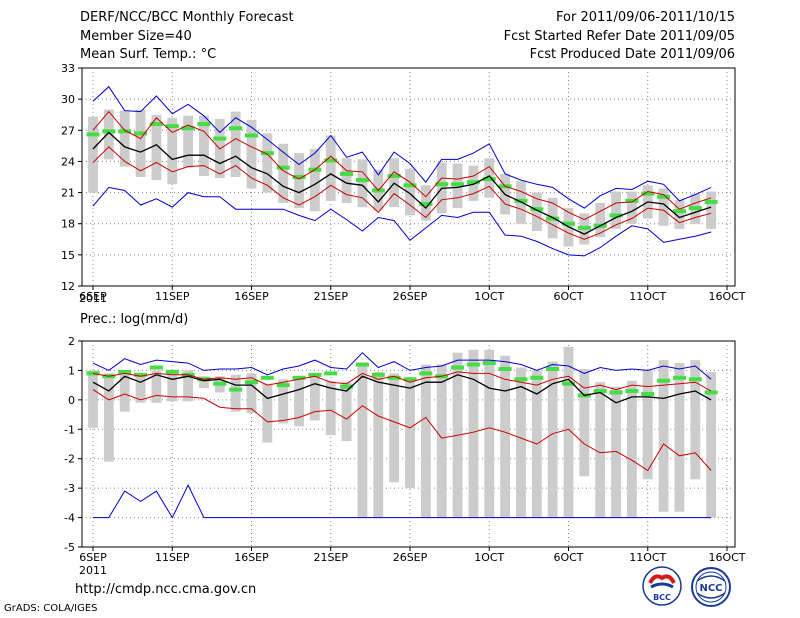  What do you see at coordinates (172, 296) in the screenshot?
I see `x-tick-label: 11SEP` at bounding box center [172, 296].